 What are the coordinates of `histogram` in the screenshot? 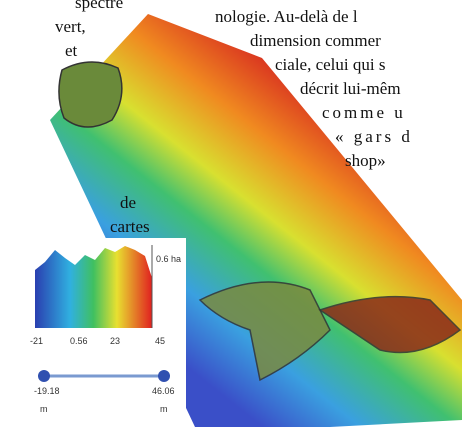 It's located at (93, 287).